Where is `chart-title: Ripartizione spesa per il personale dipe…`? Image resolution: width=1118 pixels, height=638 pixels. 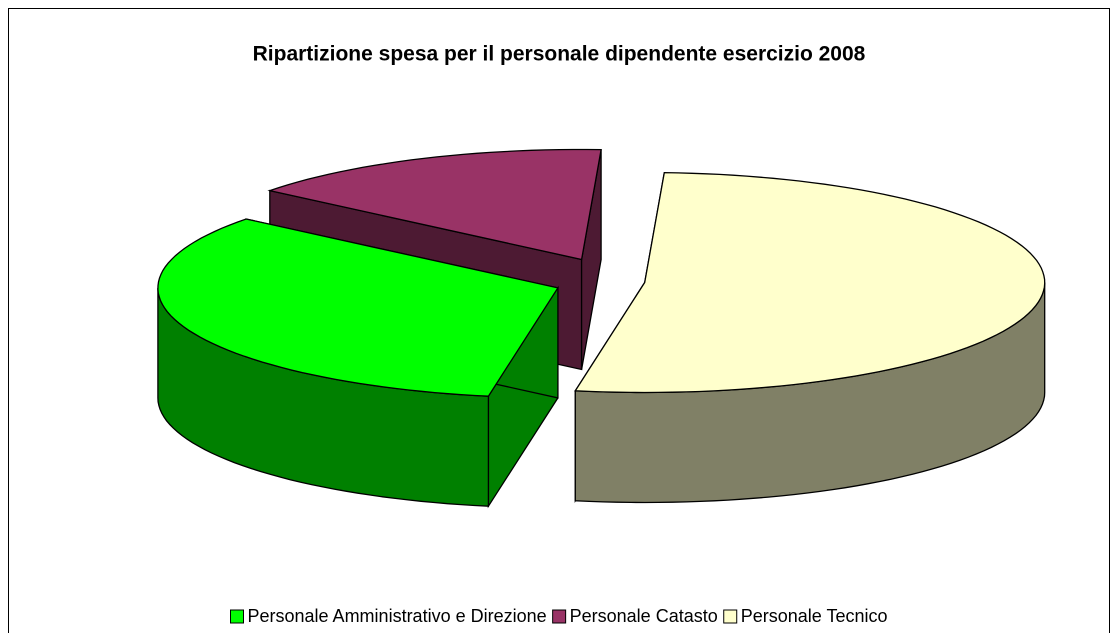
chart-title: Ripartizione spesa per il personale dipe… is located at coordinates (559, 54).